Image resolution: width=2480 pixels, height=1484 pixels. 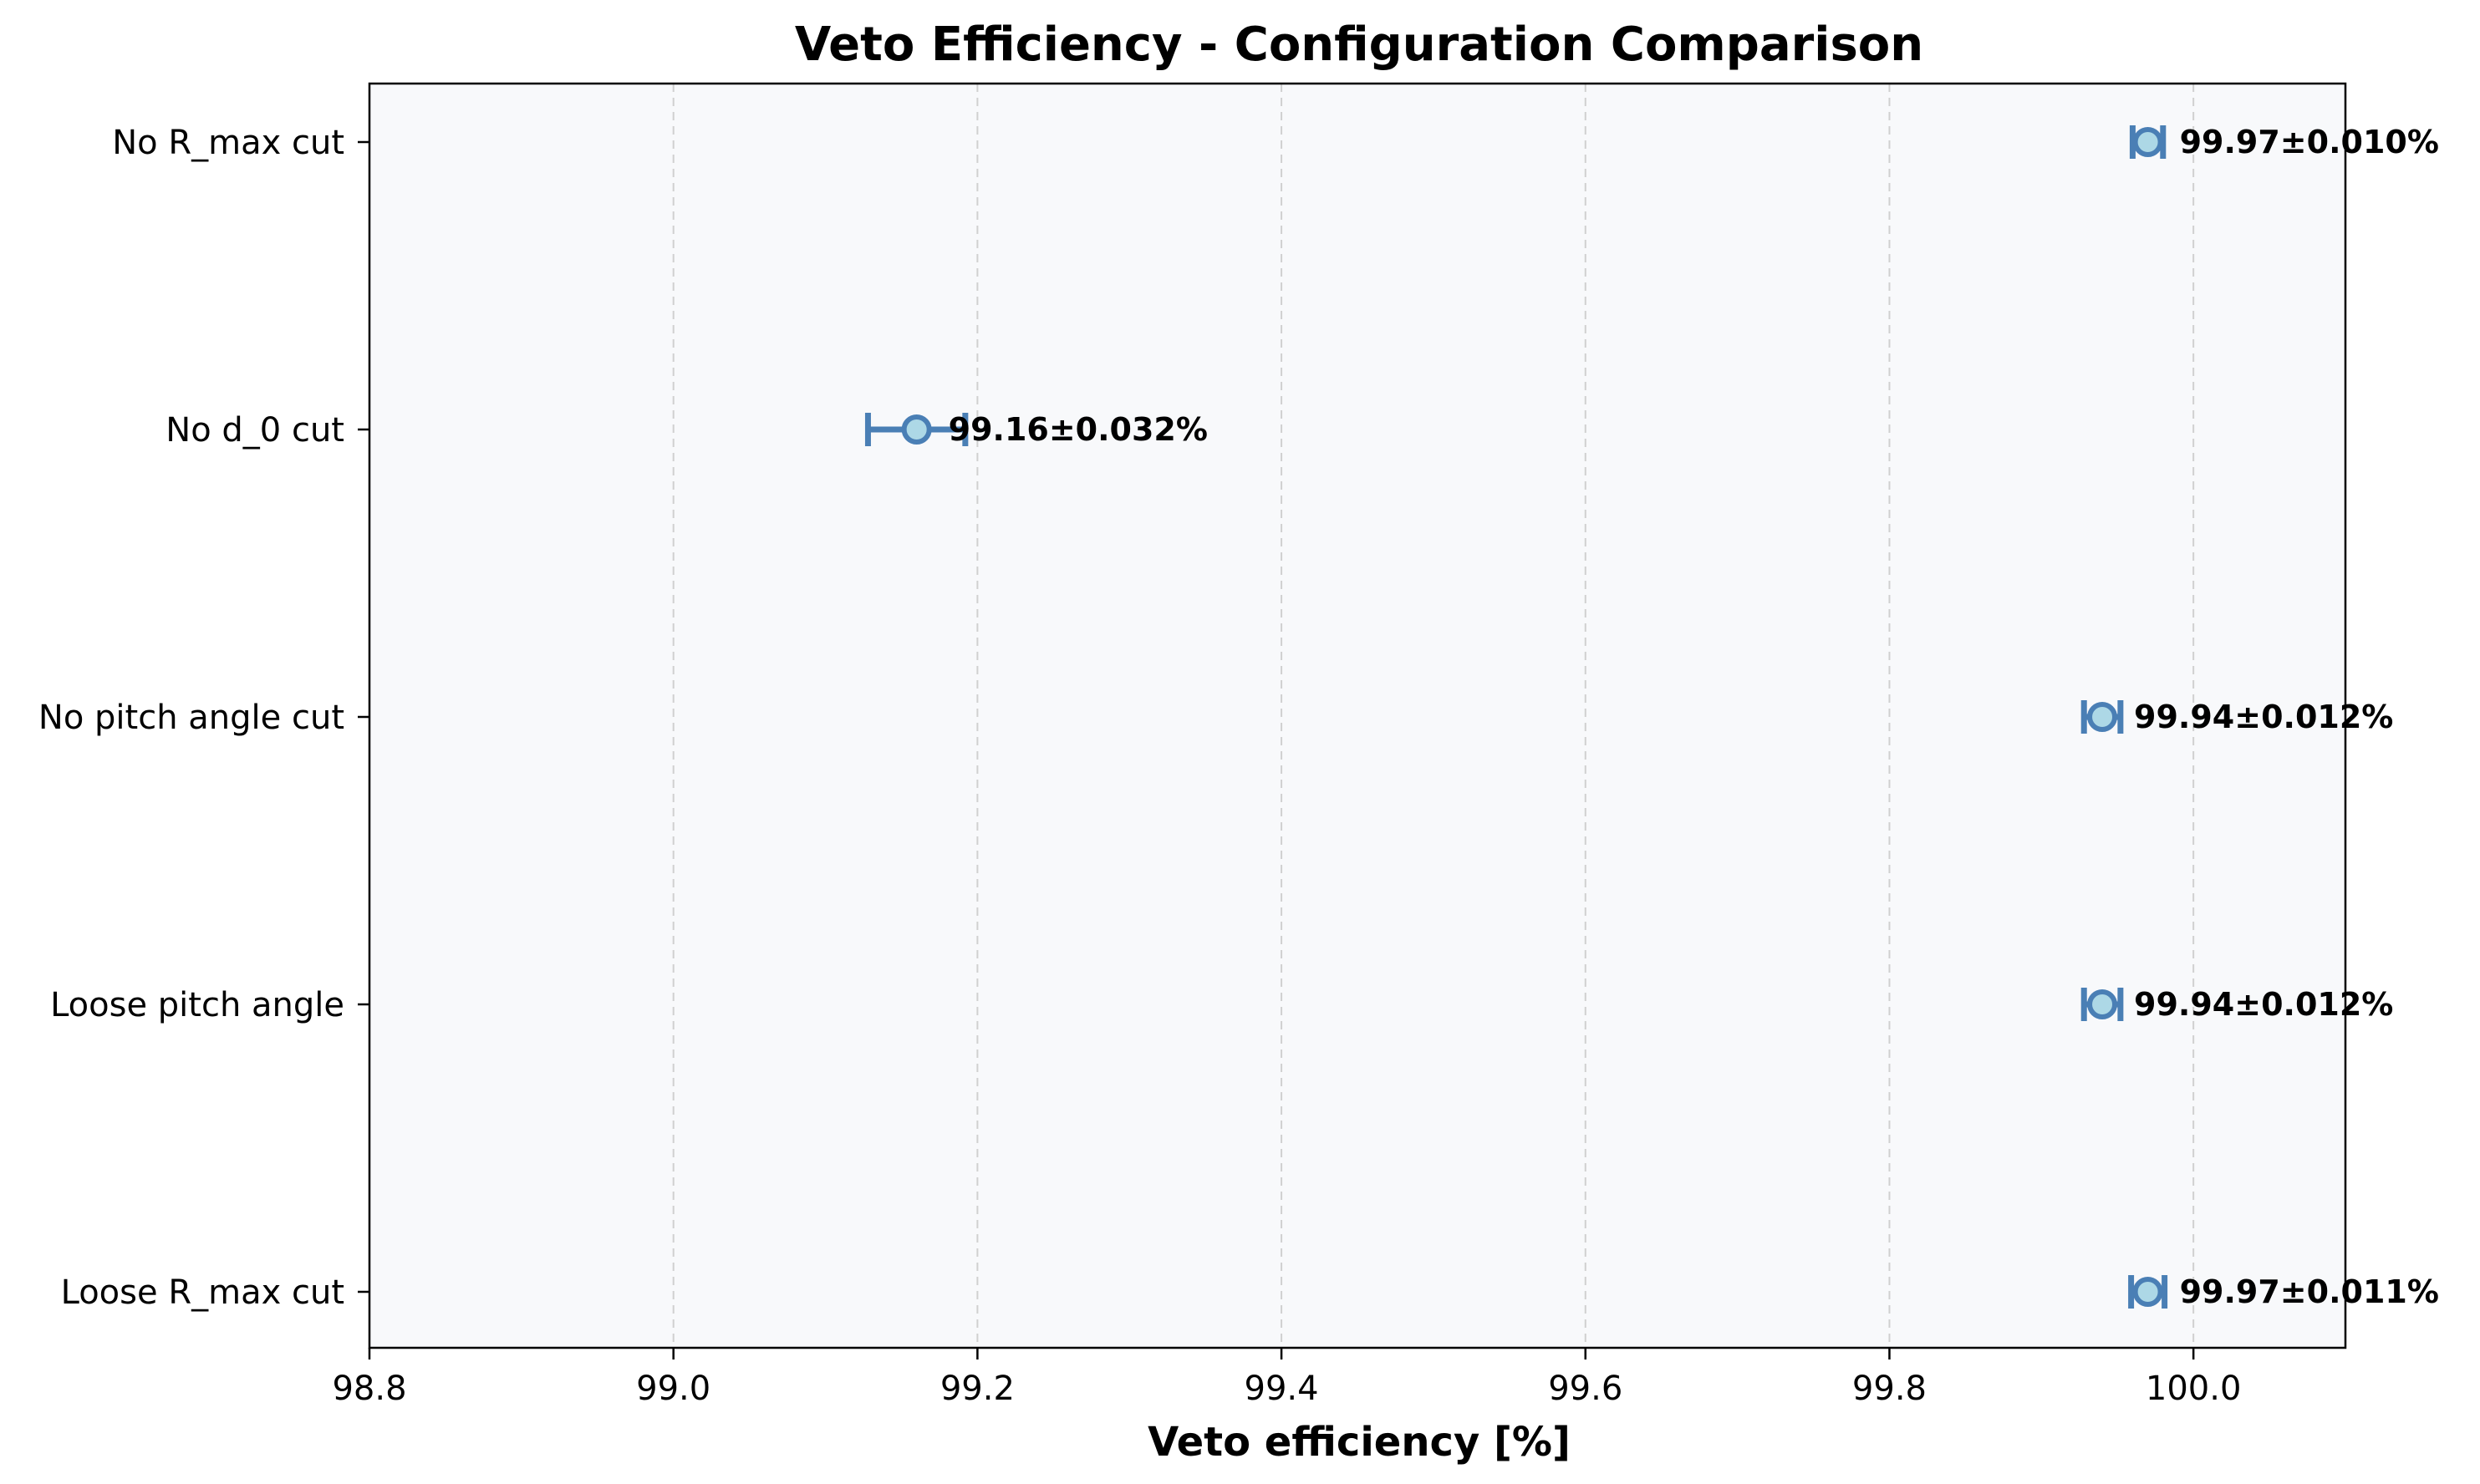 What do you see at coordinates (197, 1005) in the screenshot?
I see `y-tick-label: Loose pitch angle` at bounding box center [197, 1005].